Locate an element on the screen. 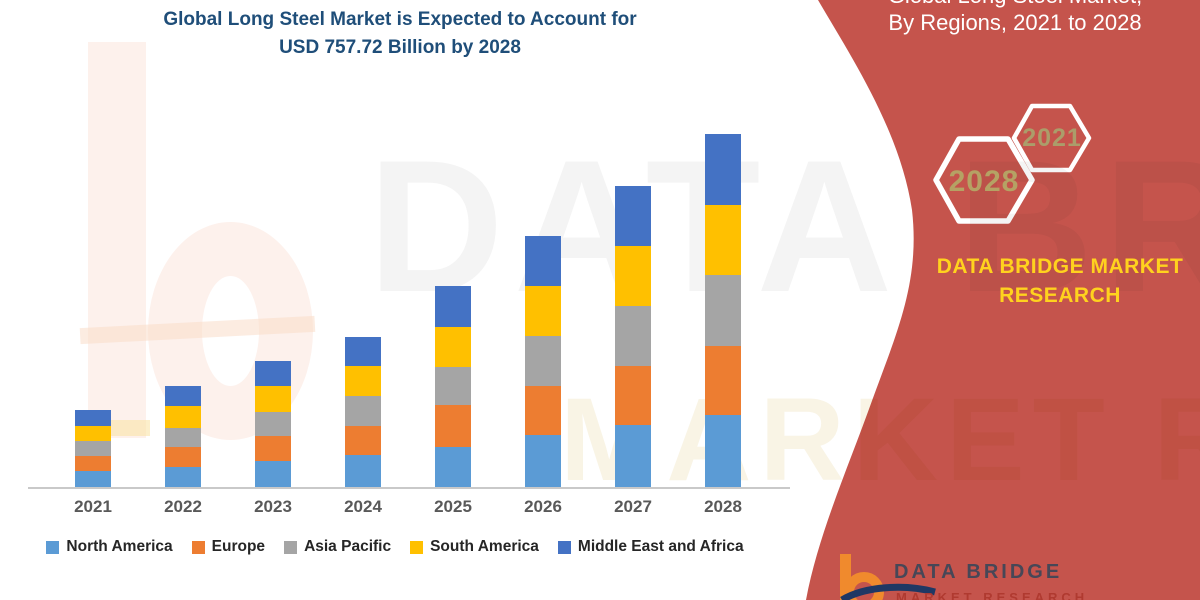 The image size is (1200, 600). bar-segment-2028-europe is located at coordinates (723, 380).